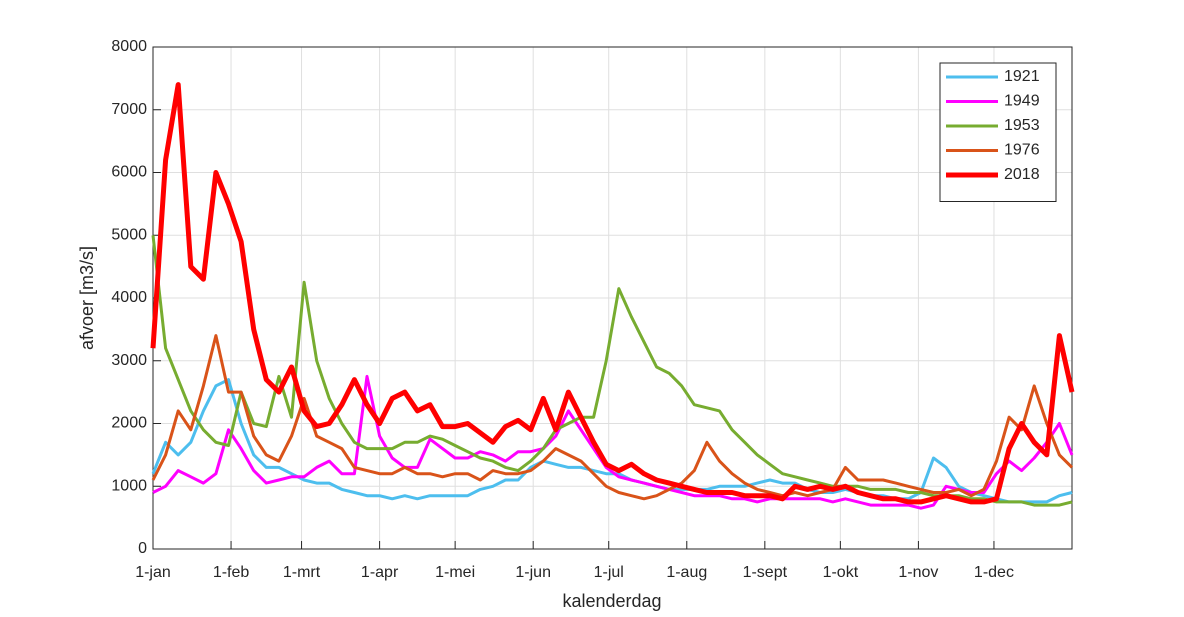 Image resolution: width=1184 pixels, height=617 pixels. What do you see at coordinates (302, 572) in the screenshot?
I see `x-tick-label: 1-mrt` at bounding box center [302, 572].